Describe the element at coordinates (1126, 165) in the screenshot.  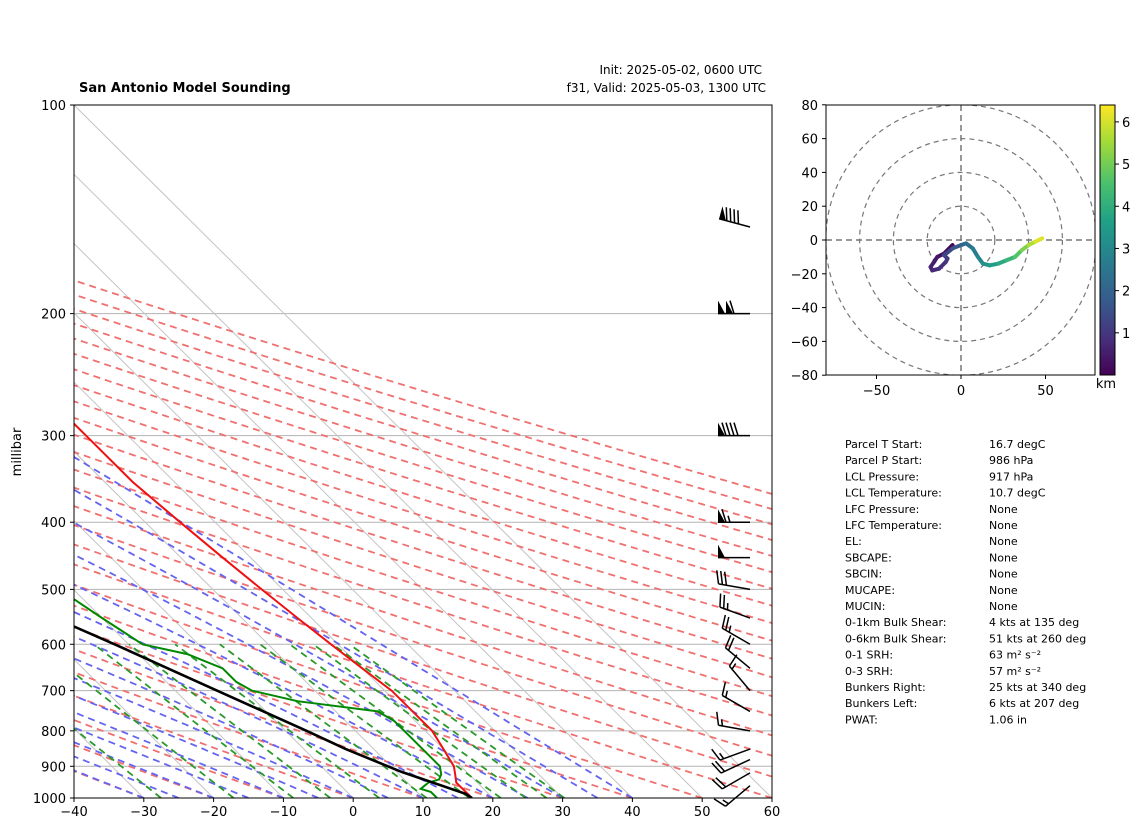
I see `colorbar-tick-label: 5` at that location.